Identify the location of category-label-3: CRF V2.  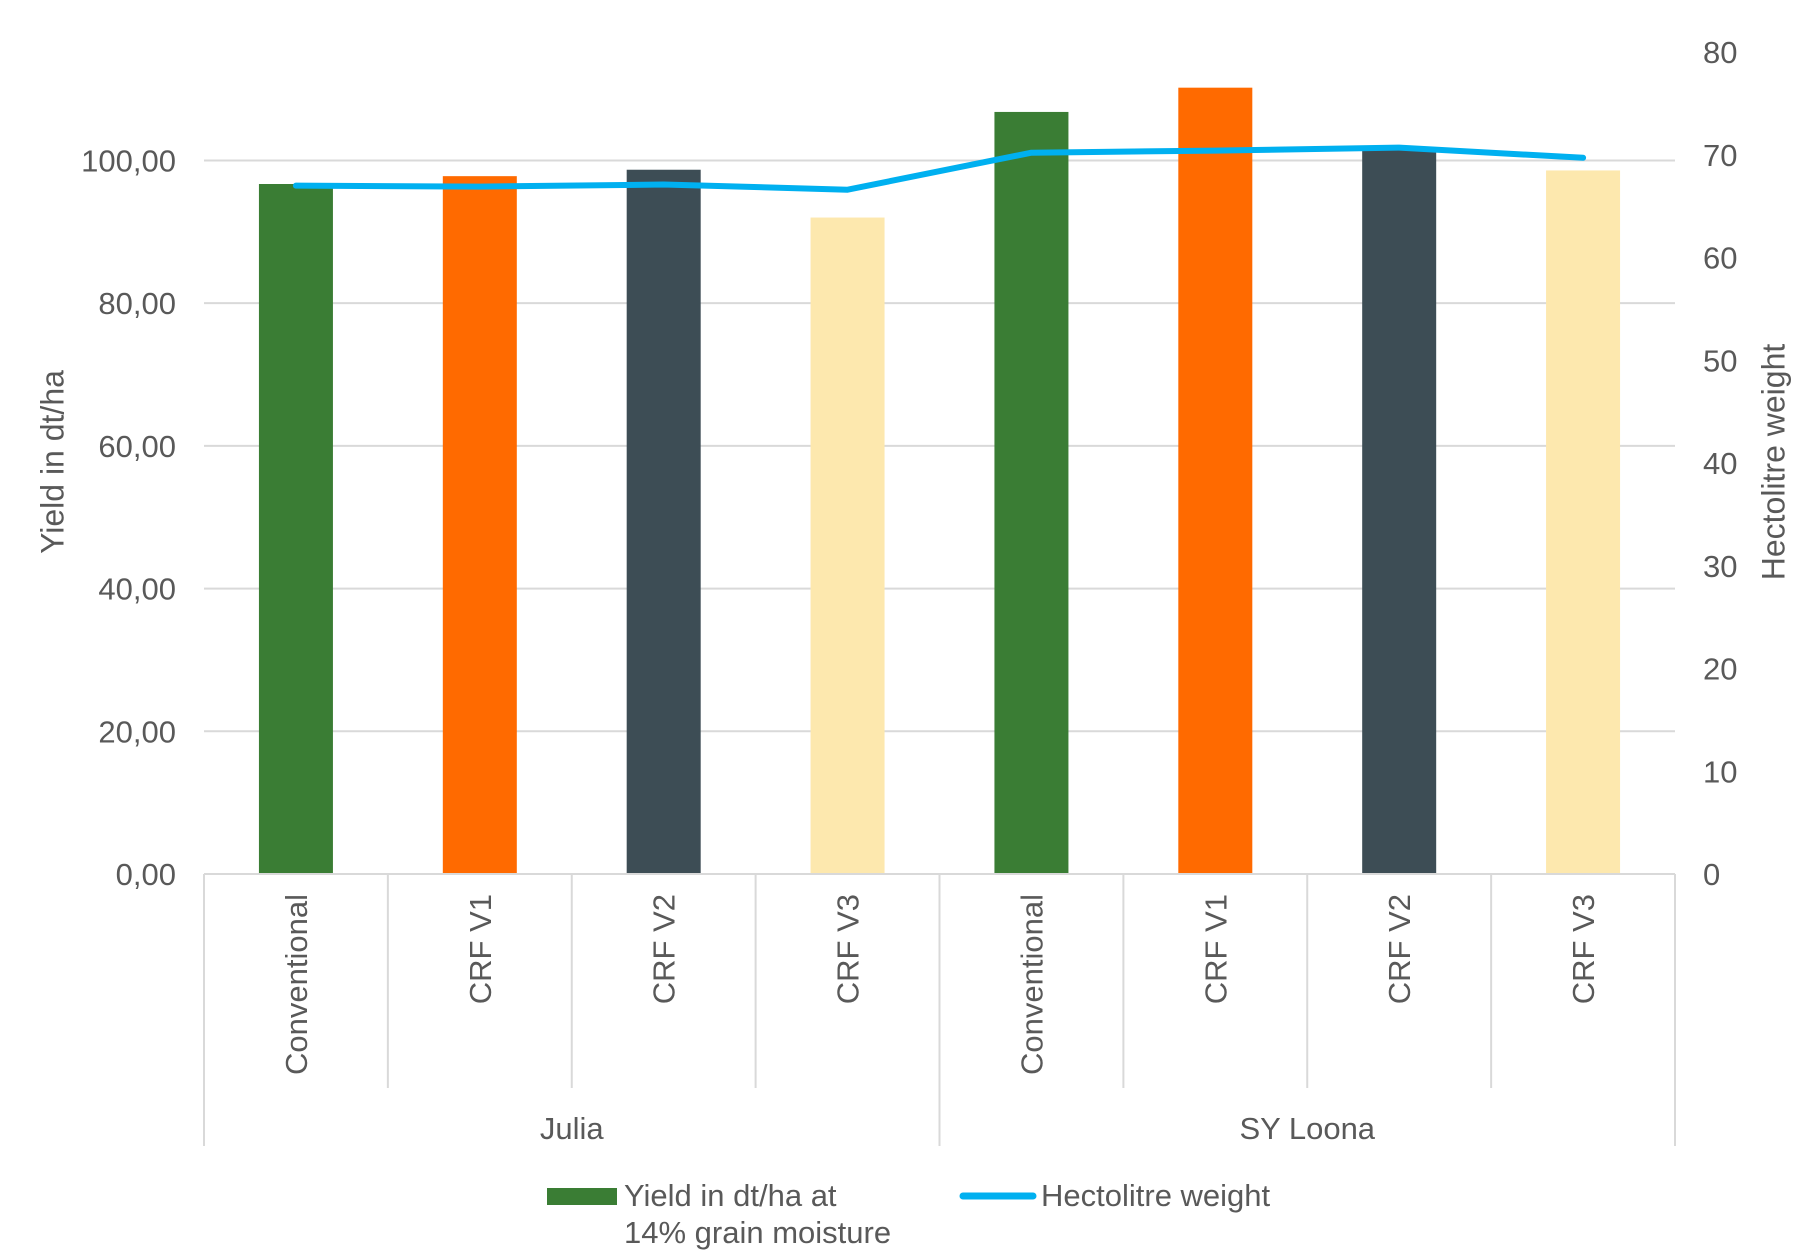
(664, 949).